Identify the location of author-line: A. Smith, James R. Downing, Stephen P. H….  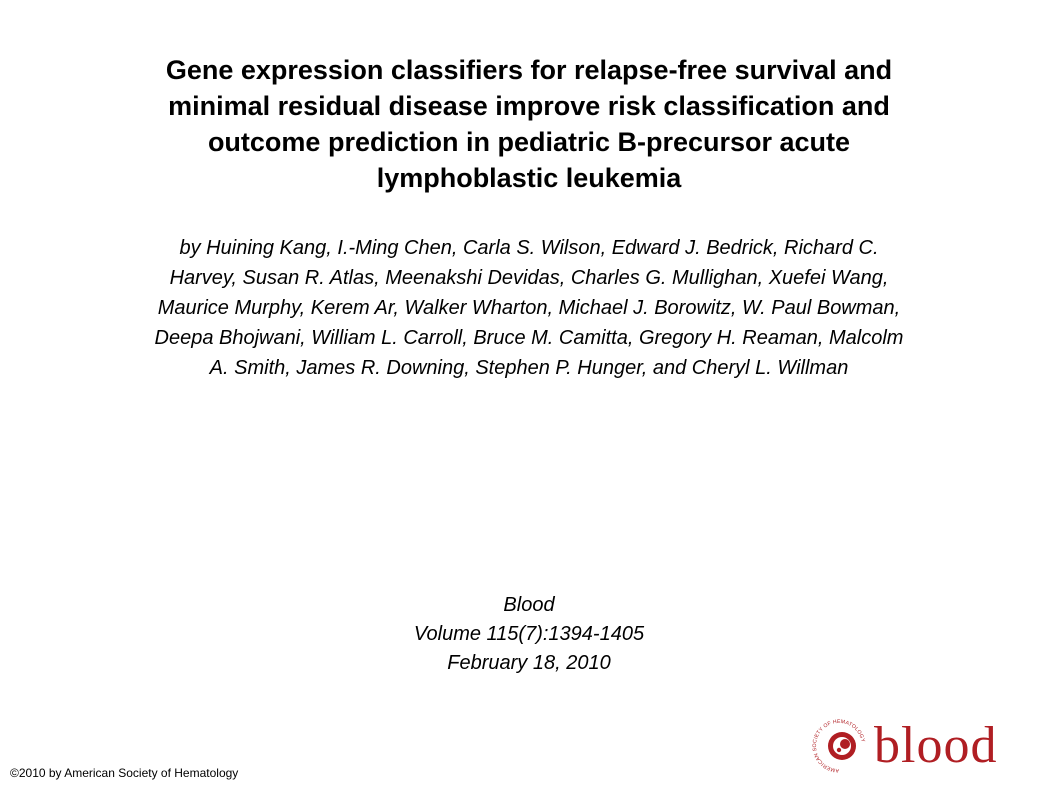
(529, 368).